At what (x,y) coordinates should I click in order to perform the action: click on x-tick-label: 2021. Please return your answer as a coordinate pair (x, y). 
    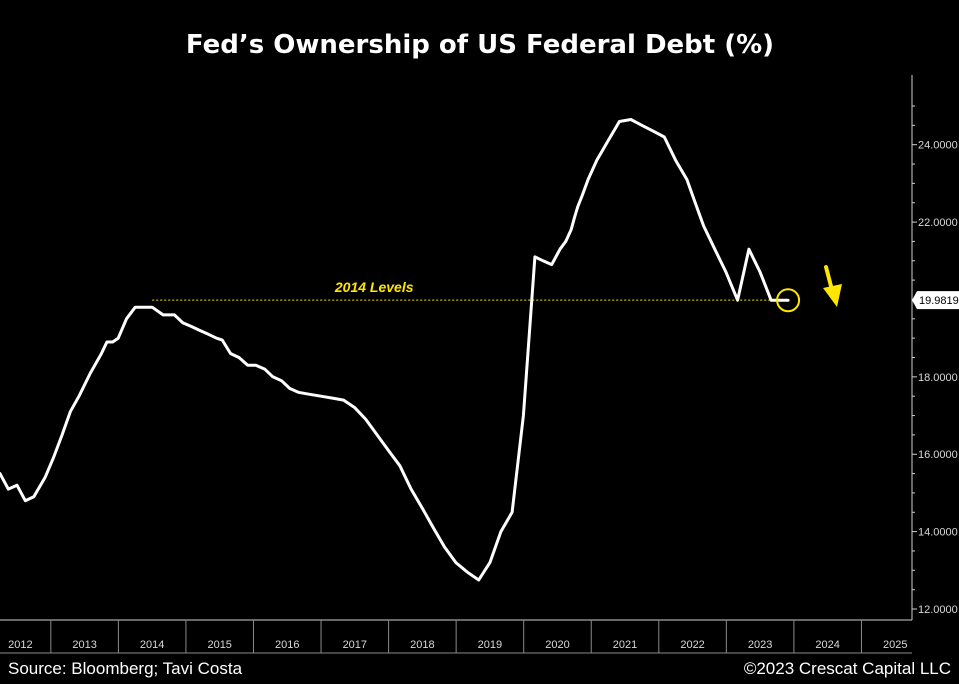
    Looking at the image, I should click on (625, 645).